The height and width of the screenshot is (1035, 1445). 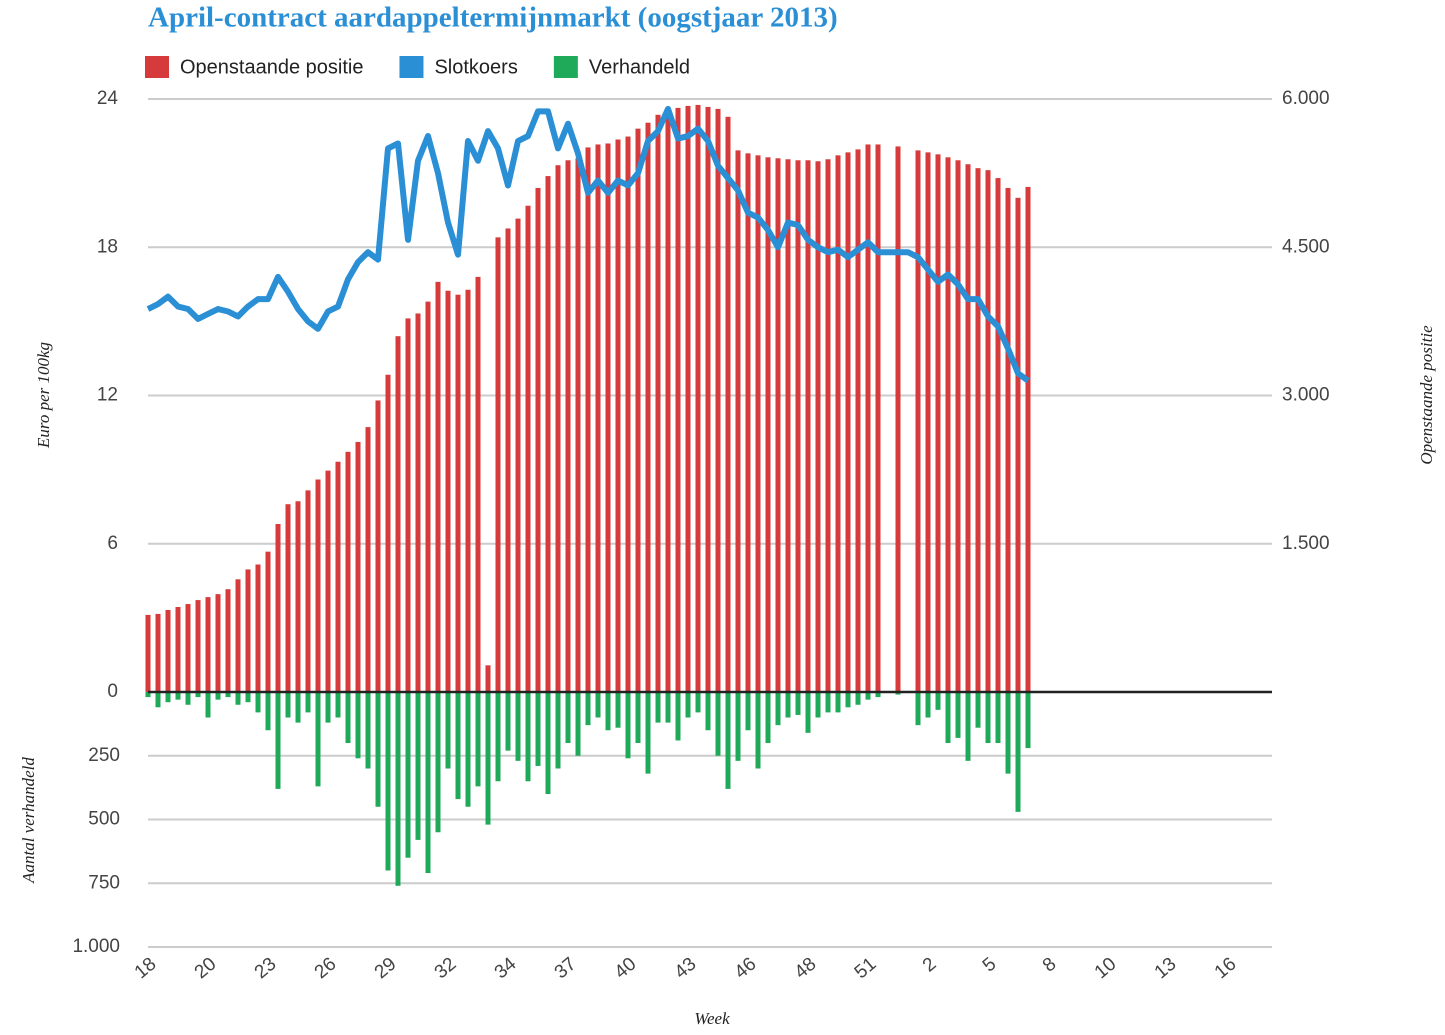 What do you see at coordinates (28, 820) in the screenshot?
I see `y-axis-label: Aantal verhandeld` at bounding box center [28, 820].